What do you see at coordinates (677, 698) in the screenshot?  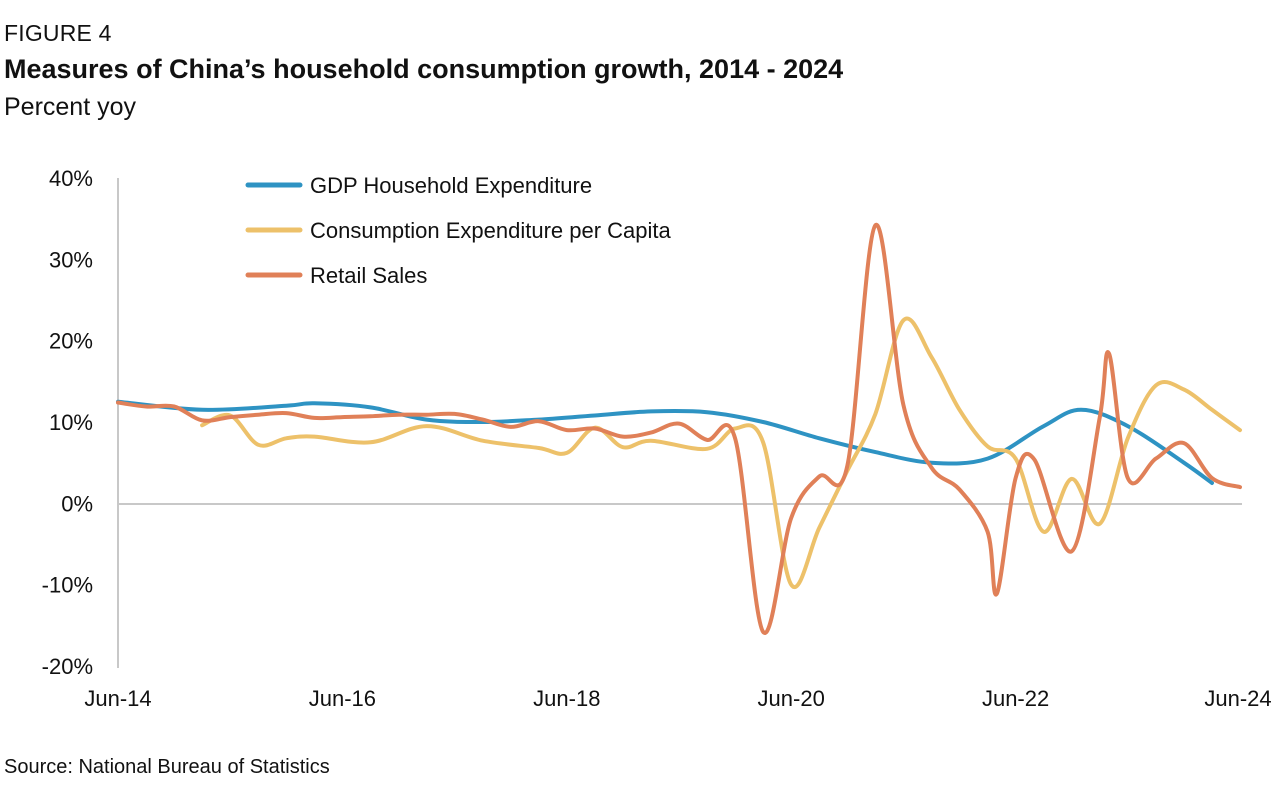 I see `x-tick-labels: Jun-14 Jun-16 Jun-18 Jun-20 Jun-22 Jun-24` at bounding box center [677, 698].